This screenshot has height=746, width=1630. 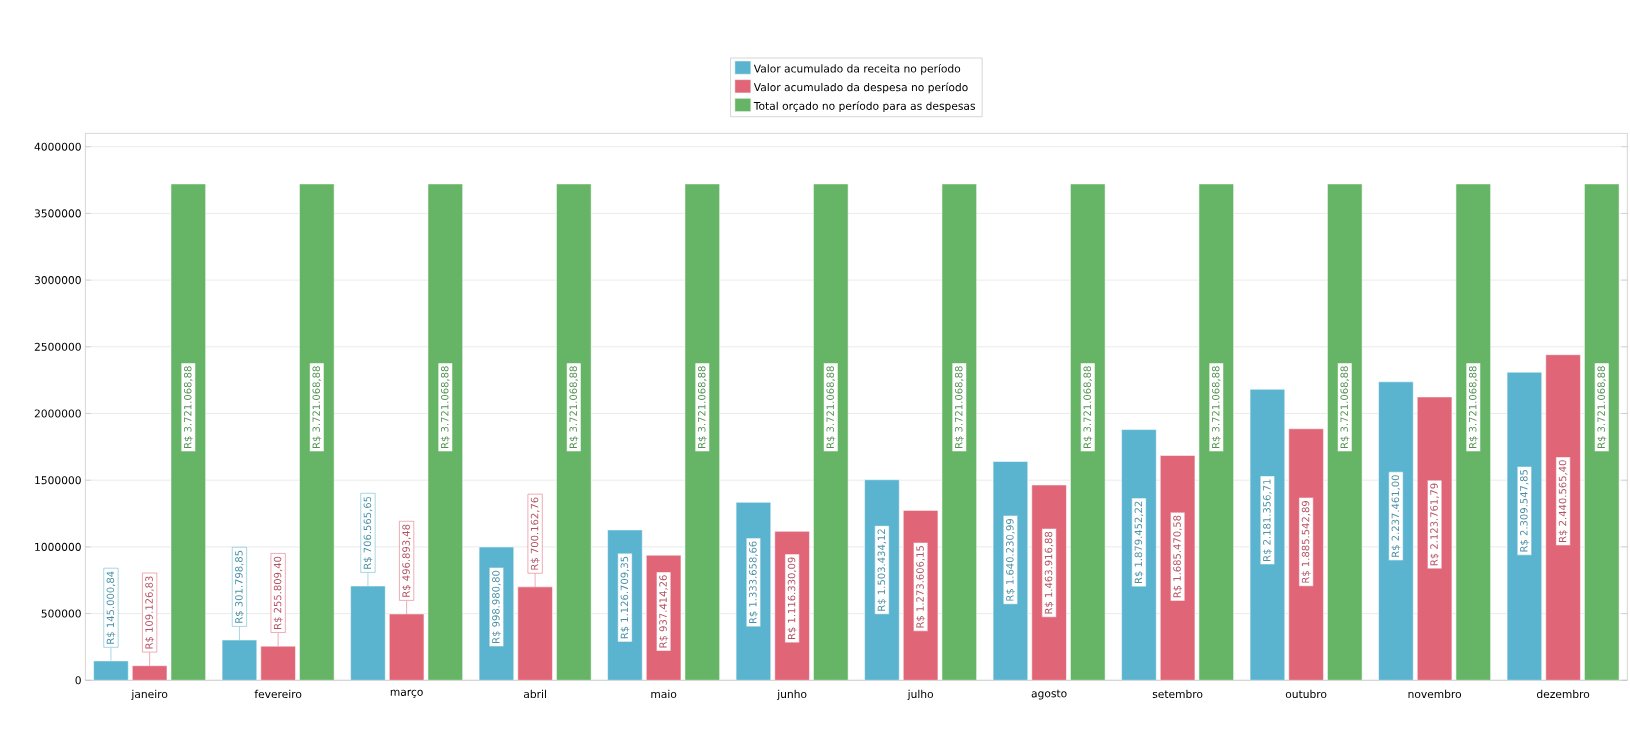 I want to click on data-label: R$ 2.123.761,79, so click(x=1435, y=524).